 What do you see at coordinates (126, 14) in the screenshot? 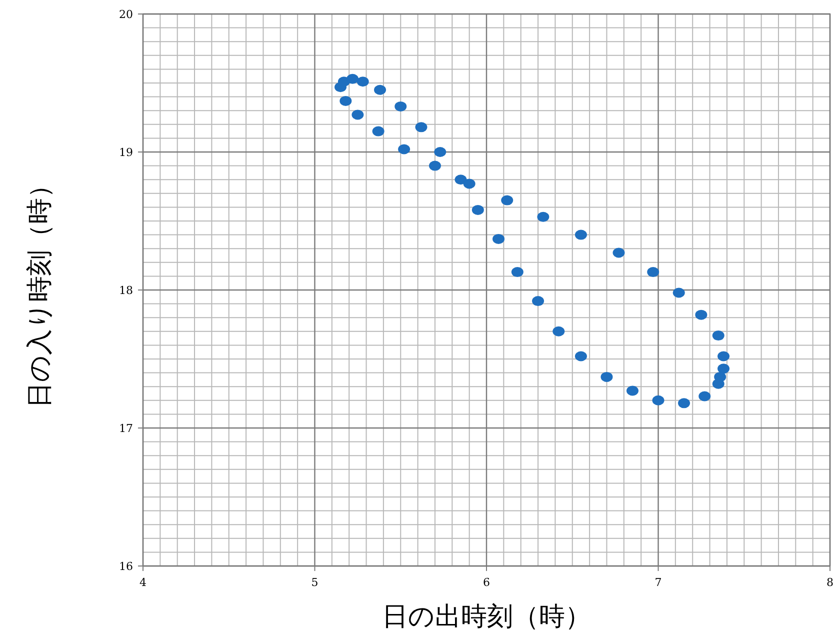
I see `y-tick-label: 20` at bounding box center [126, 14].